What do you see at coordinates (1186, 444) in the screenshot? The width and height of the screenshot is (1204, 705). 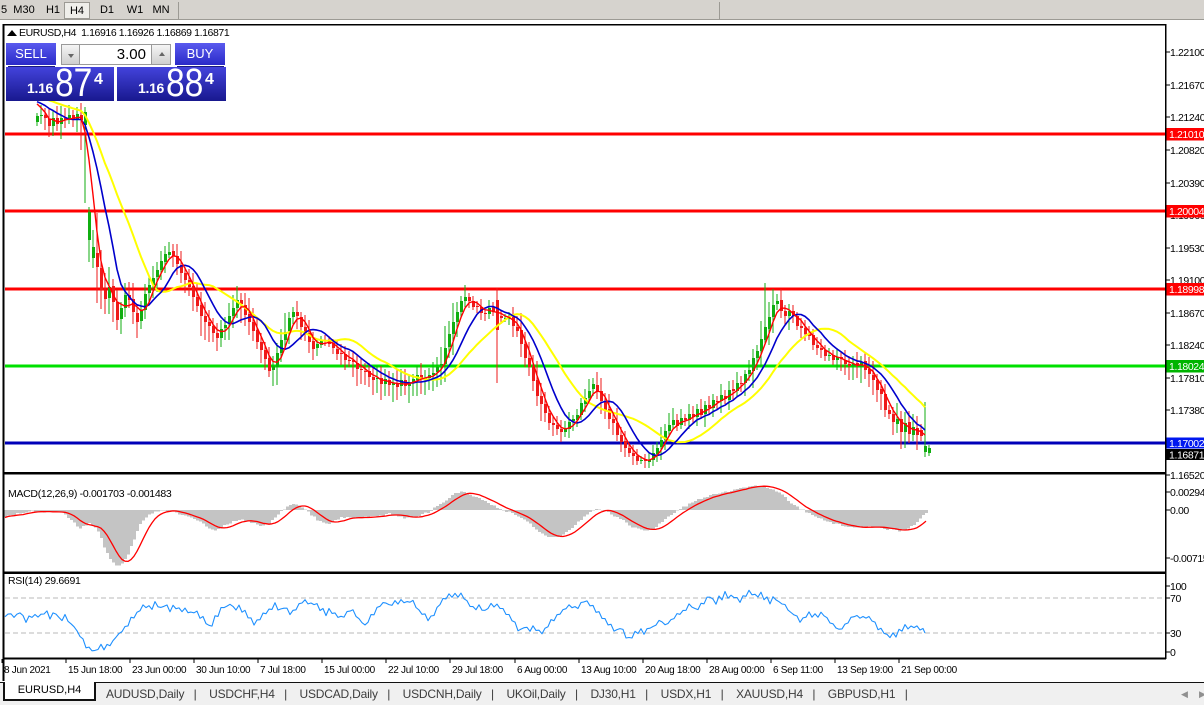 I see `svg-text: 1.17002` at bounding box center [1186, 444].